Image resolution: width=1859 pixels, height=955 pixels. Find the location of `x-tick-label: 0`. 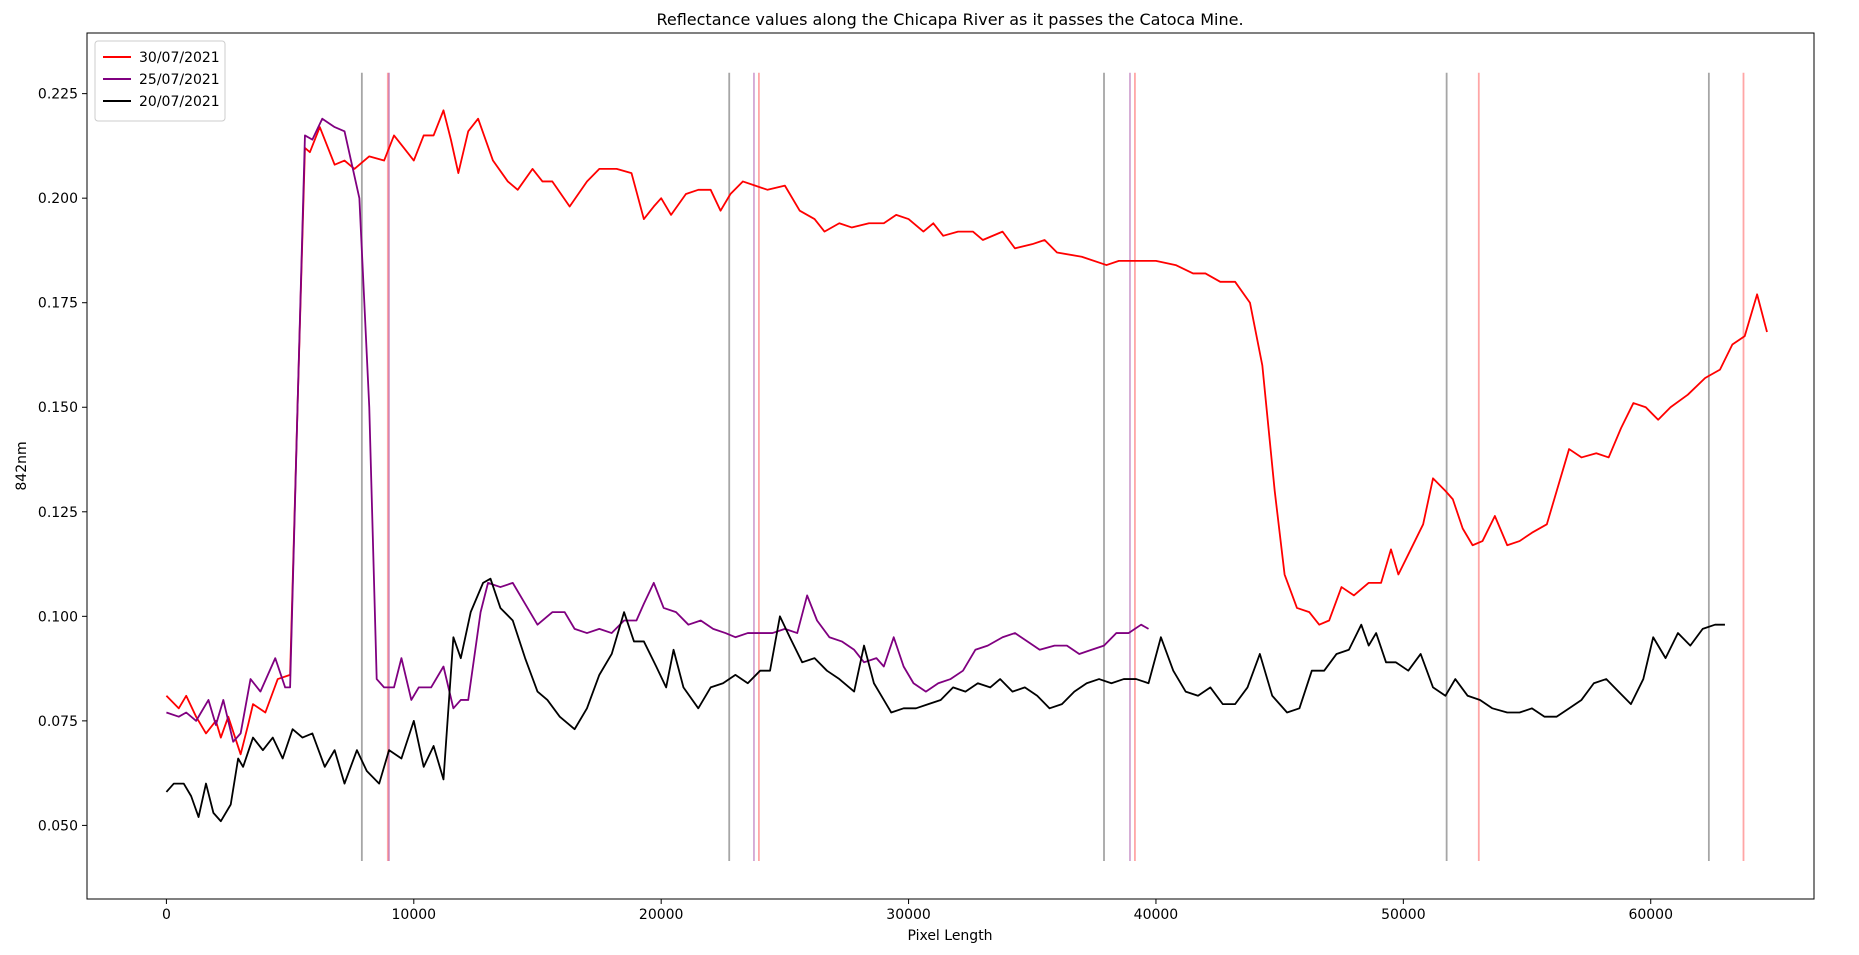

x-tick-label: 0 is located at coordinates (166, 915).